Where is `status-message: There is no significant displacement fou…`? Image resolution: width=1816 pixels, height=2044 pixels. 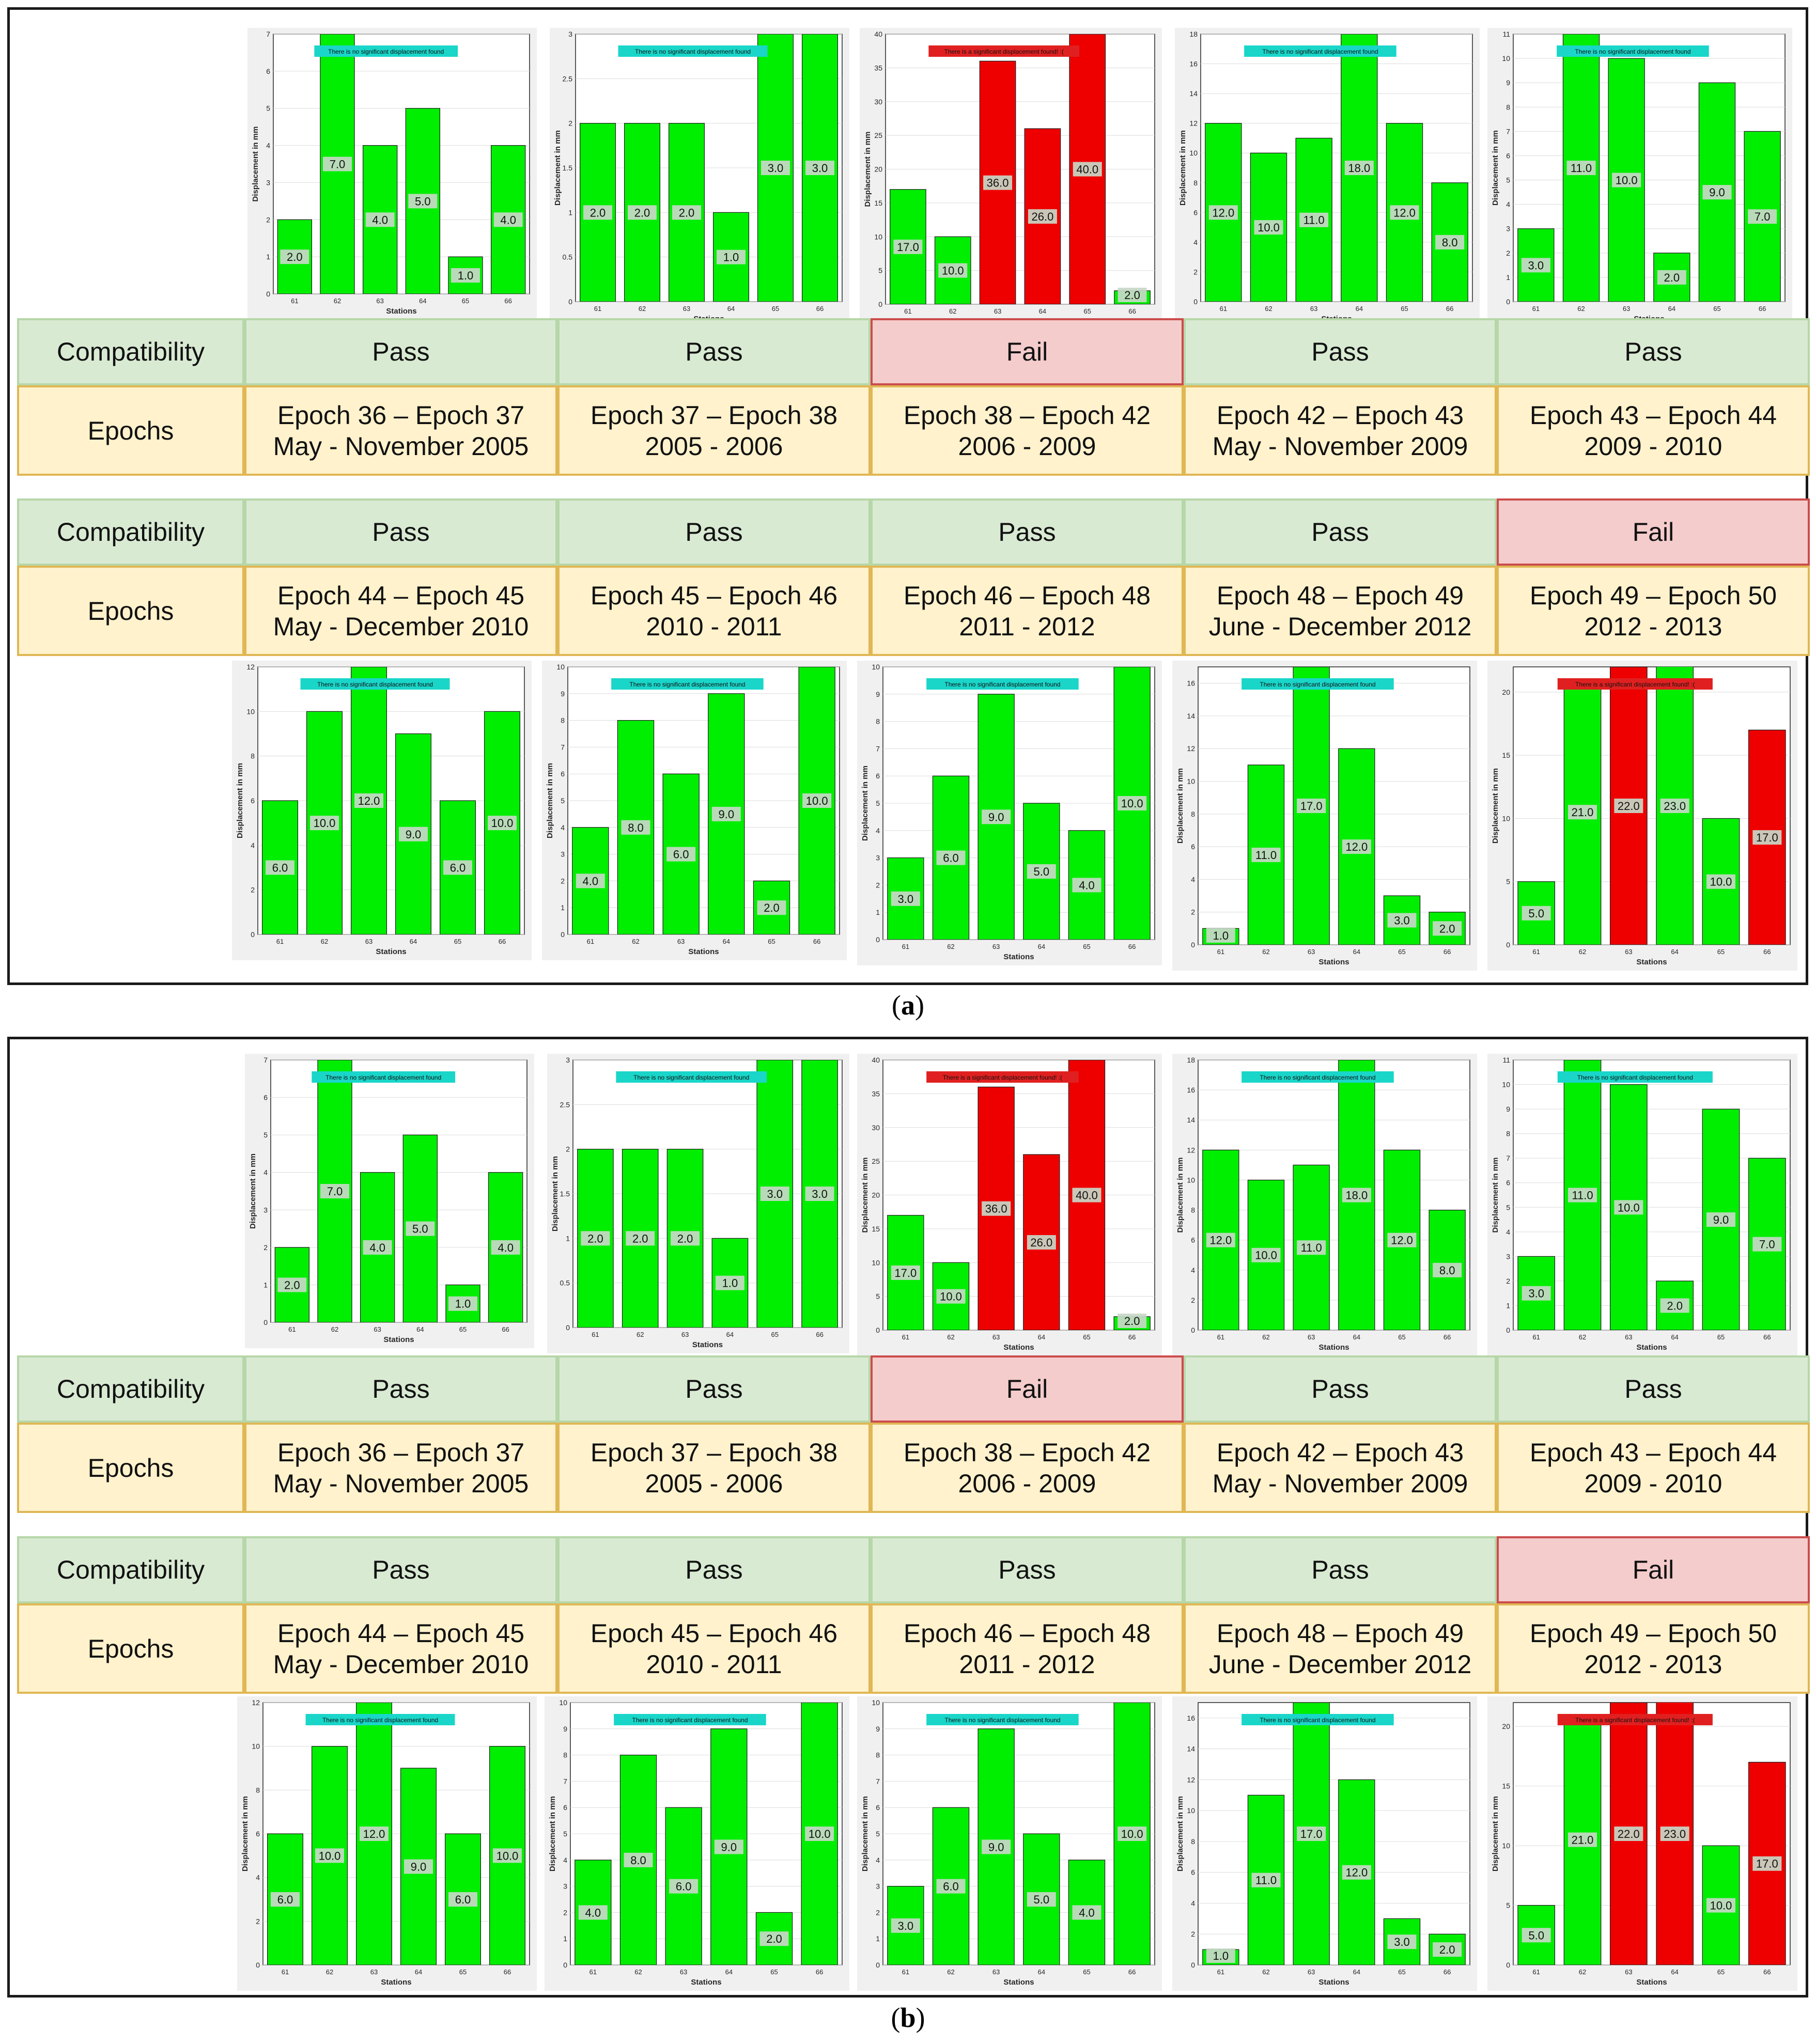 status-message: There is no significant displacement fou… is located at coordinates (690, 1720).